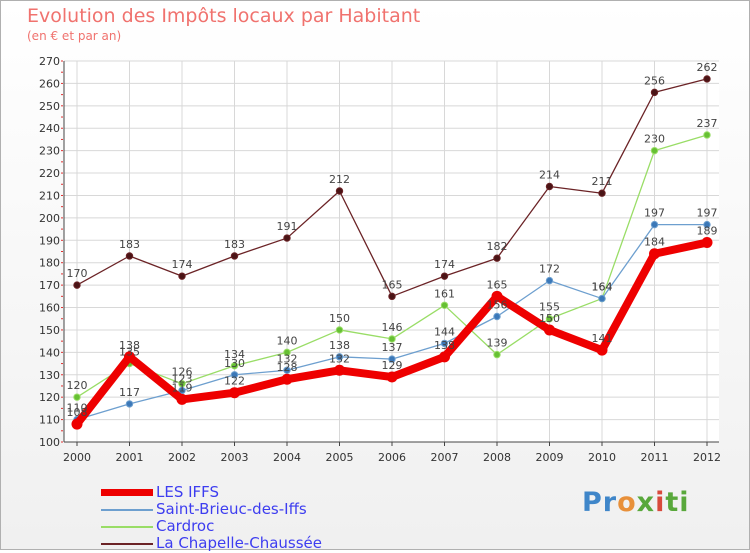 The height and width of the screenshot is (553, 750). Describe the element at coordinates (130, 457) in the screenshot. I see `x-tick-label: 2001` at that location.